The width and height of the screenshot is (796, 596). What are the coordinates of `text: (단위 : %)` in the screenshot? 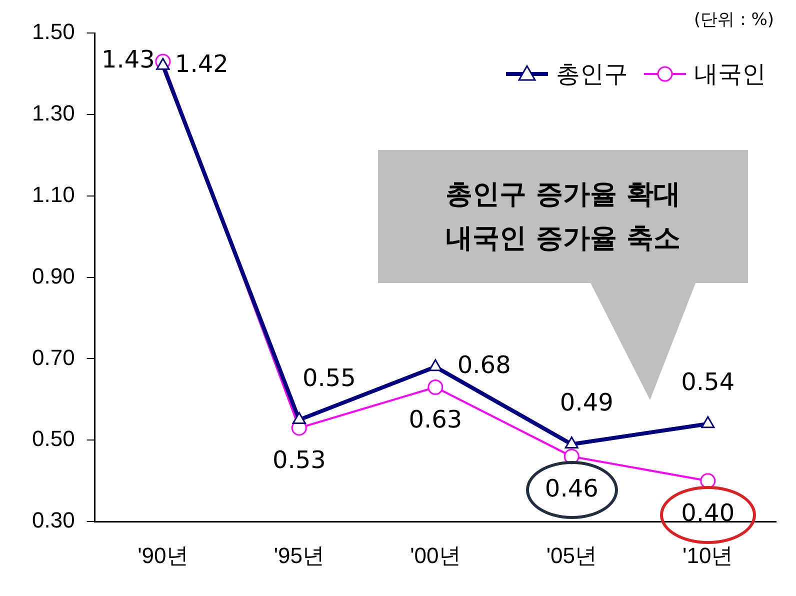 It's located at (734, 20).